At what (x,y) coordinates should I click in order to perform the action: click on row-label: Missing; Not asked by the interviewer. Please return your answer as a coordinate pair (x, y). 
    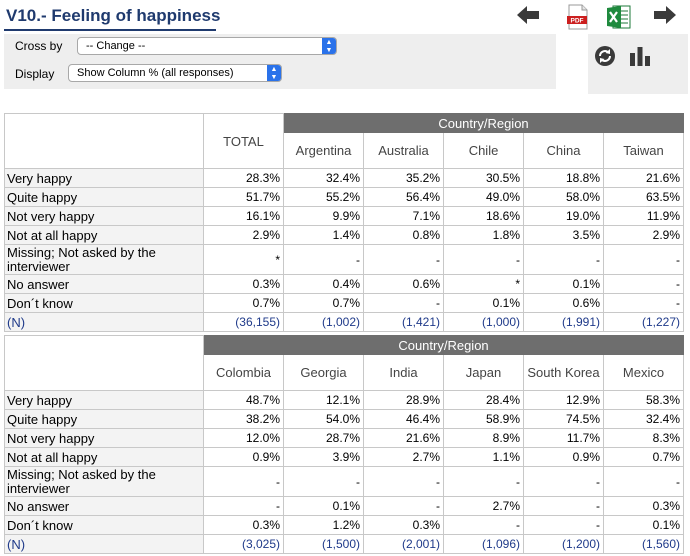
    Looking at the image, I should click on (104, 259).